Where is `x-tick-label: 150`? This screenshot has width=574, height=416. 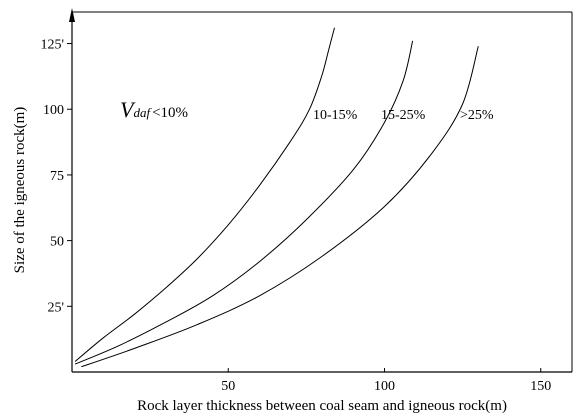 x-tick-label: 150 is located at coordinates (540, 386).